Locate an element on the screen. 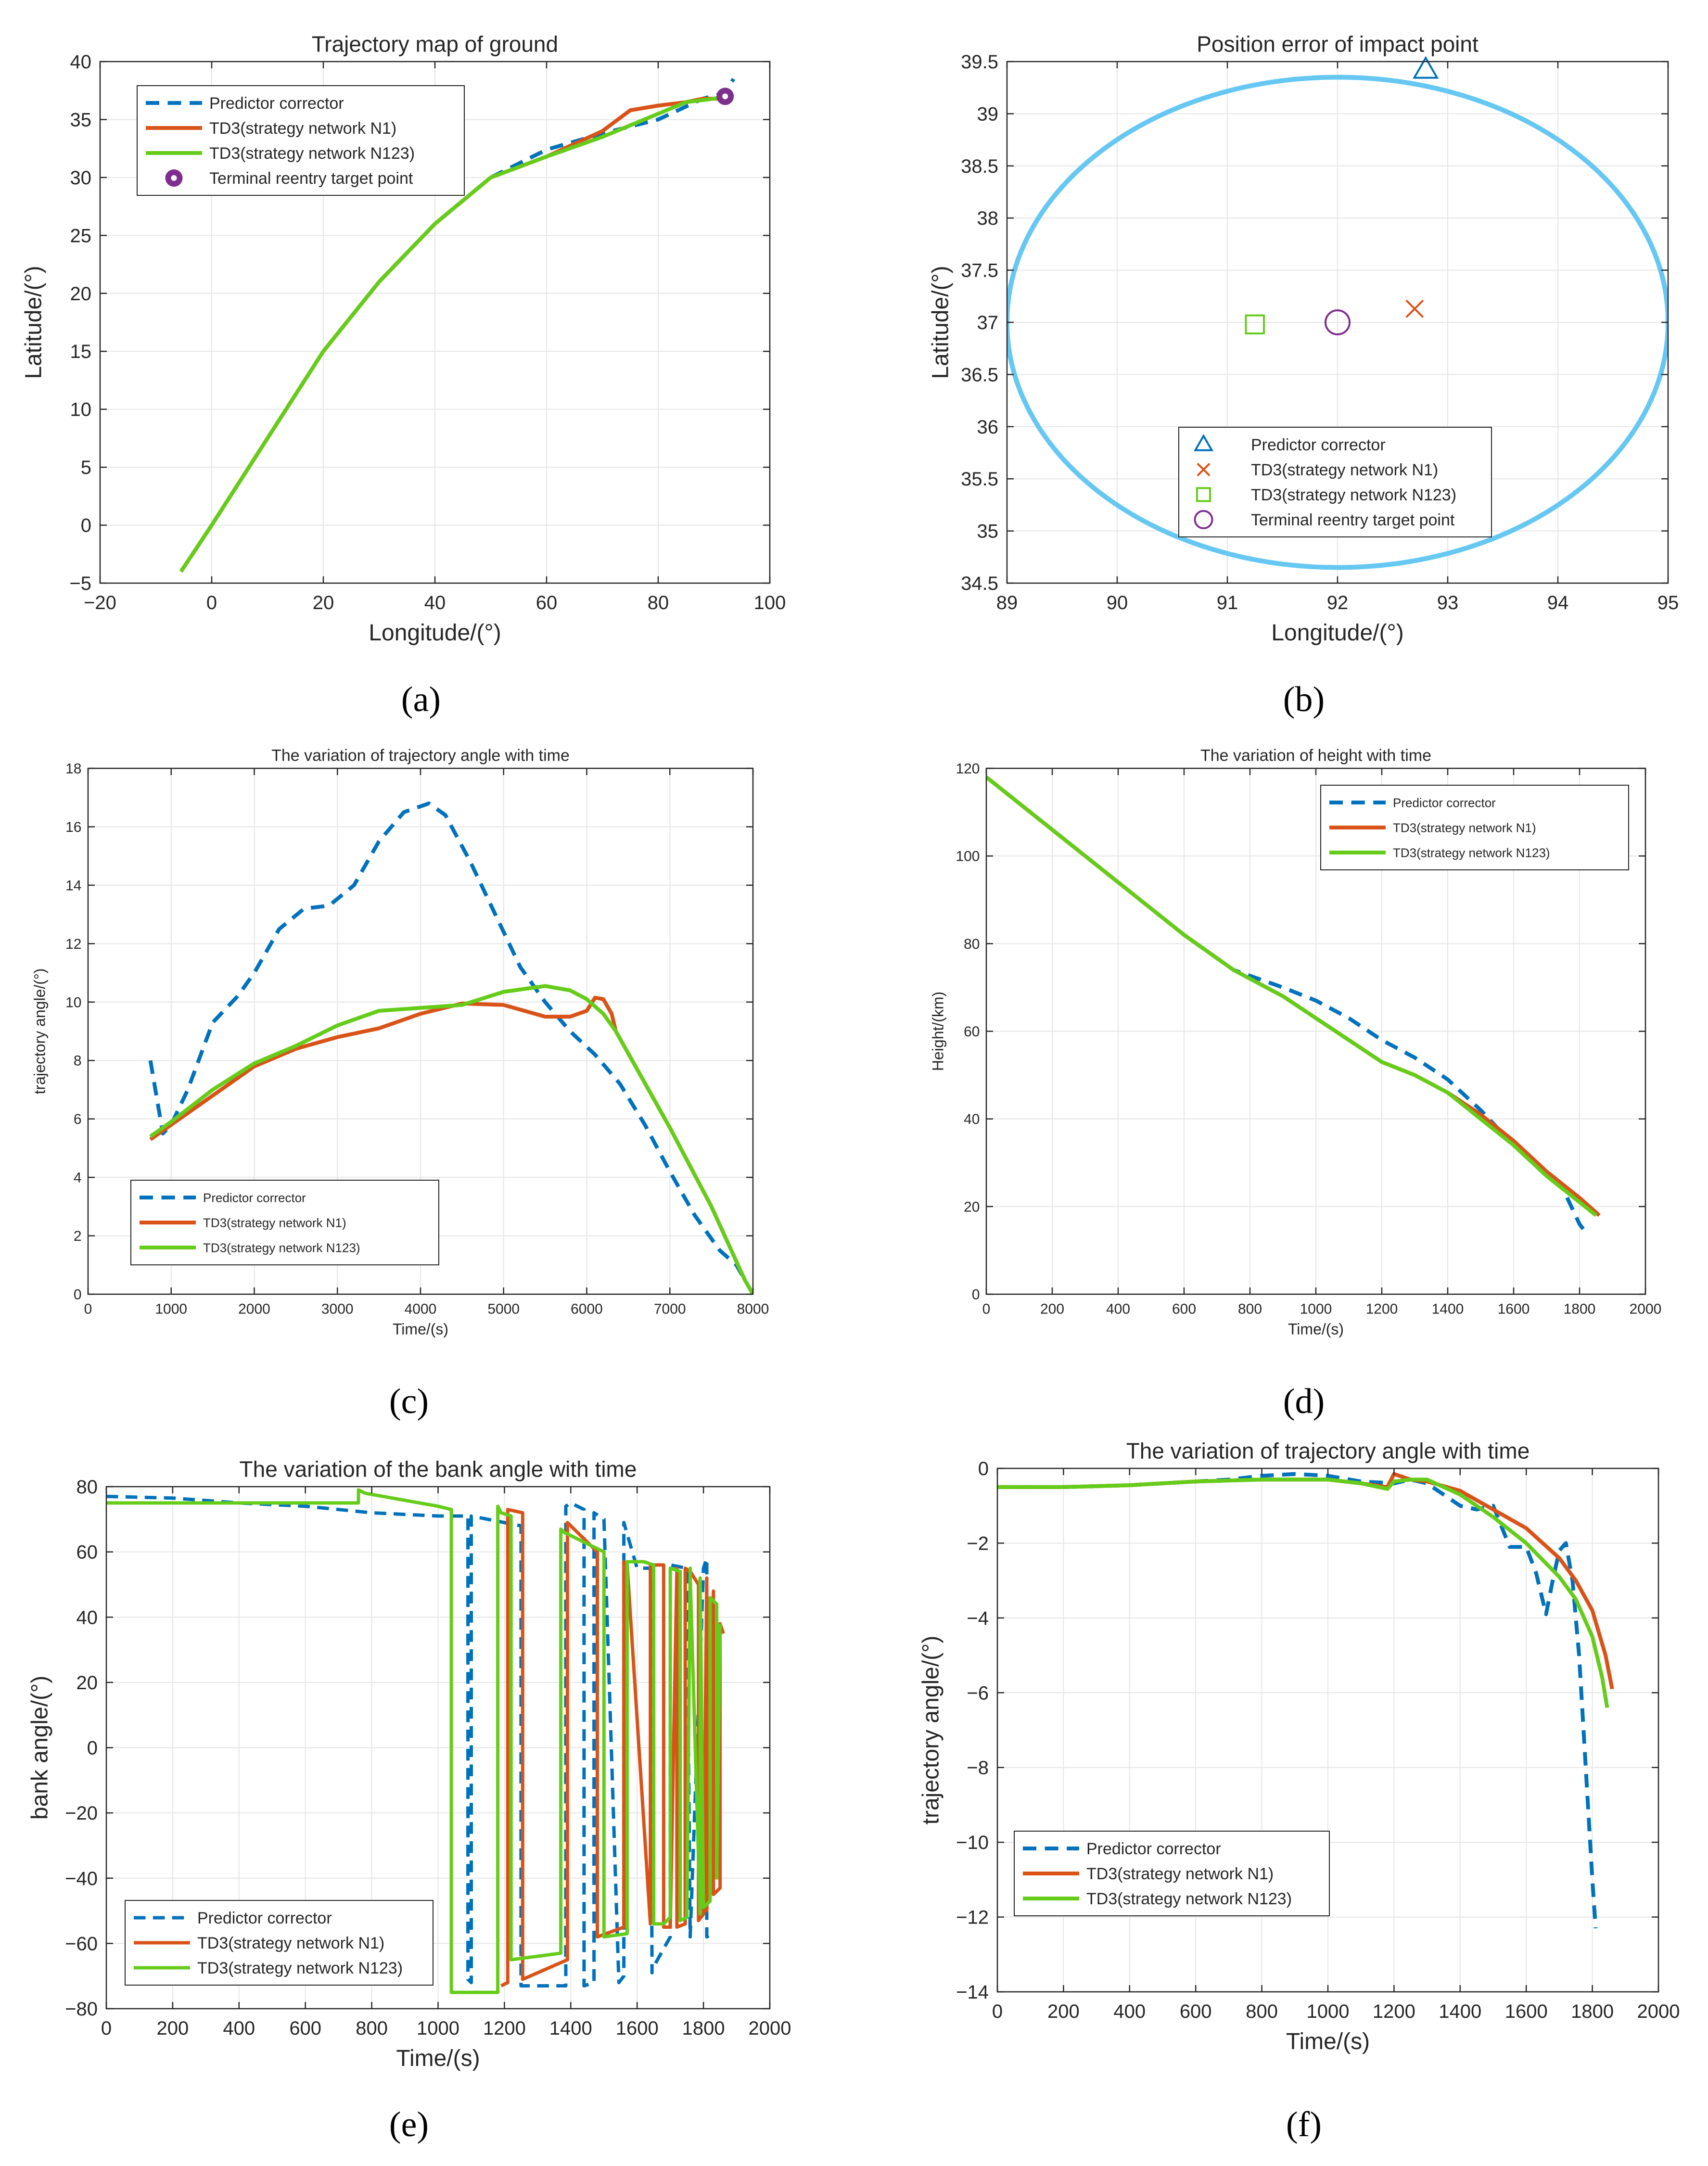  tick-label-y: 20 is located at coordinates (87, 1683).